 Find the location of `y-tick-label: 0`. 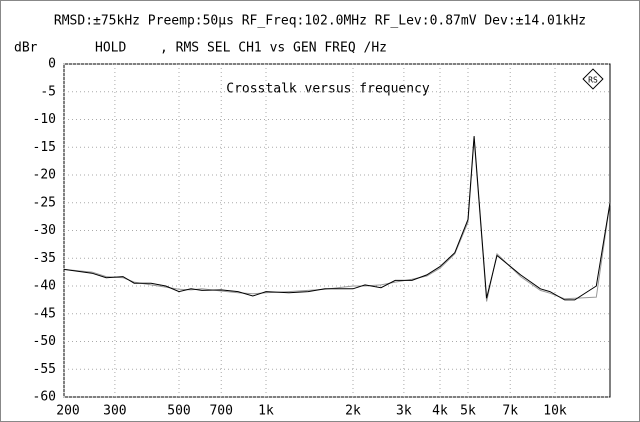

y-tick-label: 0 is located at coordinates (52, 64).